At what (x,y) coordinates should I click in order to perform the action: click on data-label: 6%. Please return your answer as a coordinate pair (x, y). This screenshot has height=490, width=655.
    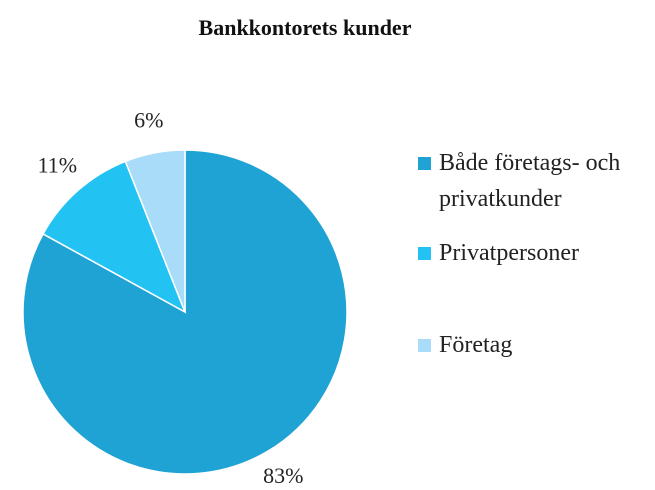
    Looking at the image, I should click on (148, 119).